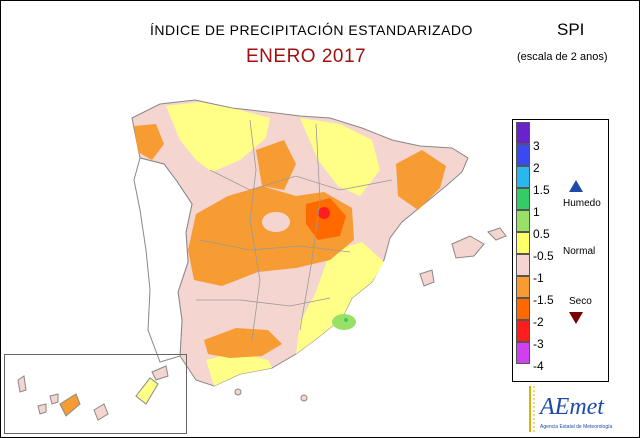 Image resolution: width=640 pixels, height=438 pixels. Describe the element at coordinates (579, 251) in the screenshot. I see `normal-label: Normal` at that location.